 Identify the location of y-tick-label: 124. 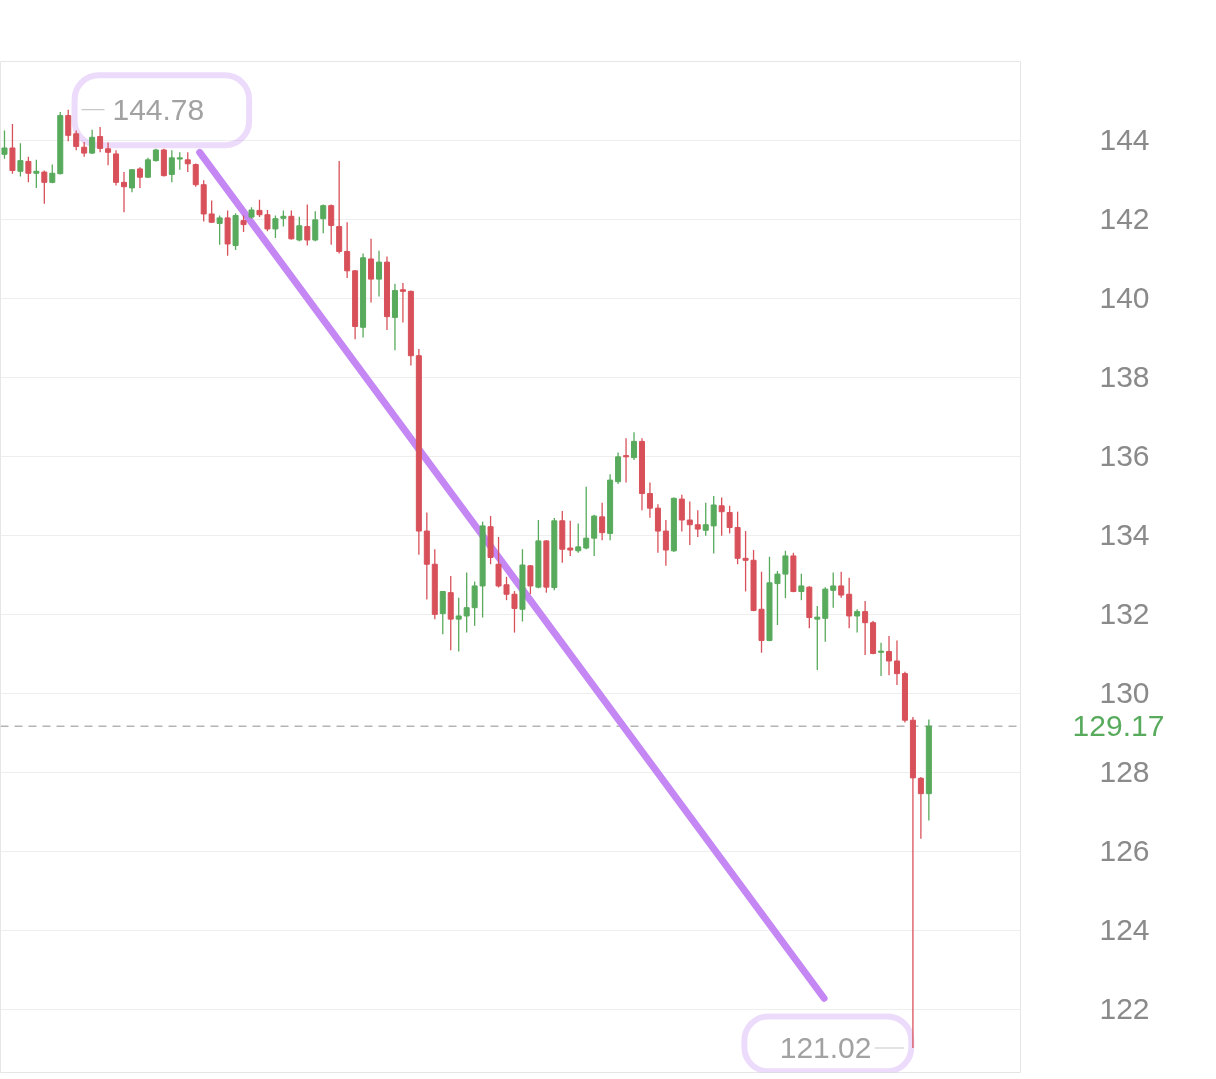
(1124, 930).